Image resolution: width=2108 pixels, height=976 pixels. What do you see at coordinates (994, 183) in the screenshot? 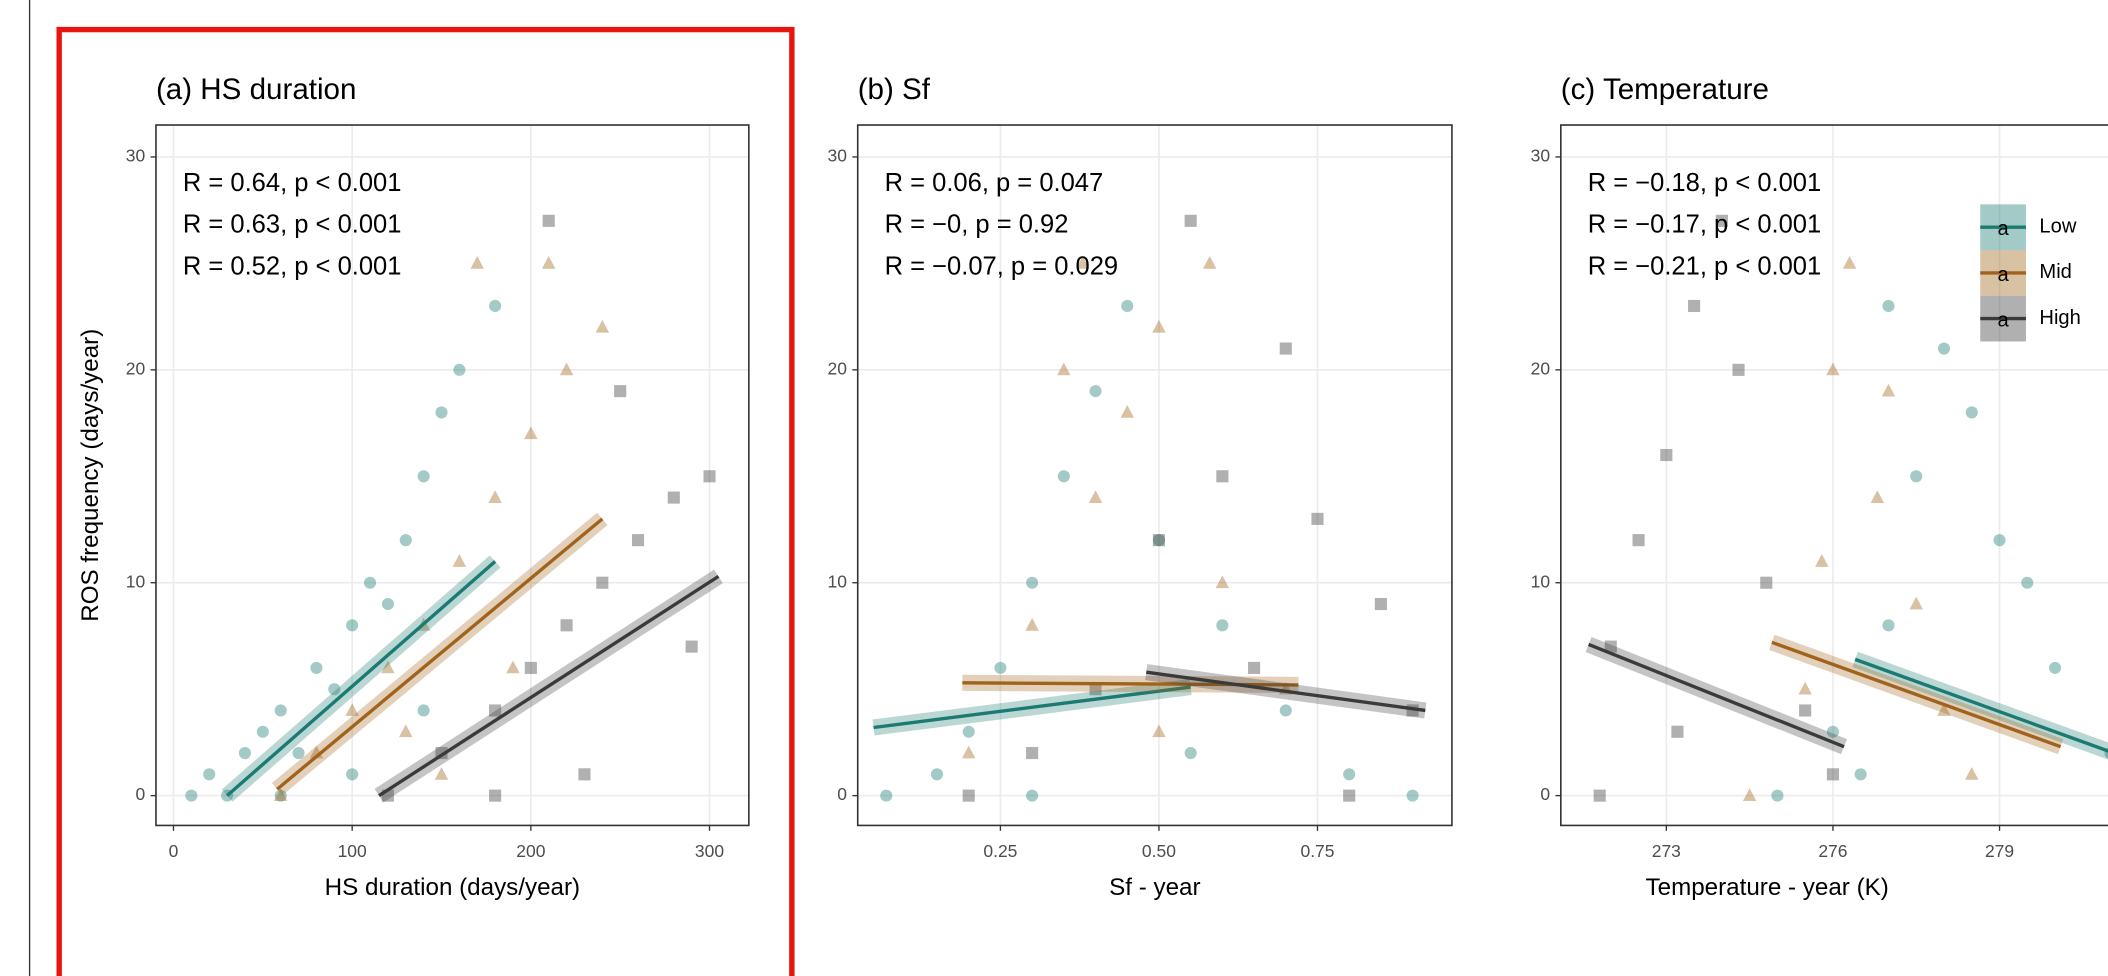
I see `annotation: R = 0.06, p = 0.047` at bounding box center [994, 183].